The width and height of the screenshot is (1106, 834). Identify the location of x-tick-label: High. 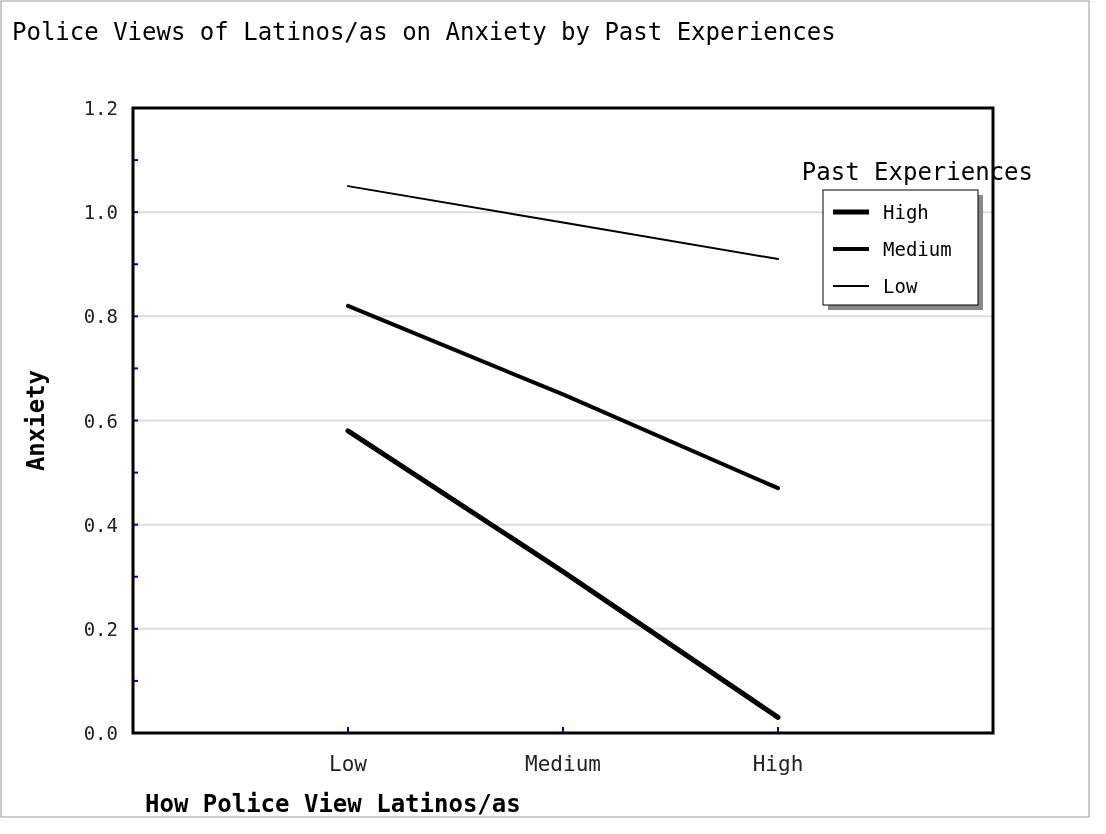
(778, 764).